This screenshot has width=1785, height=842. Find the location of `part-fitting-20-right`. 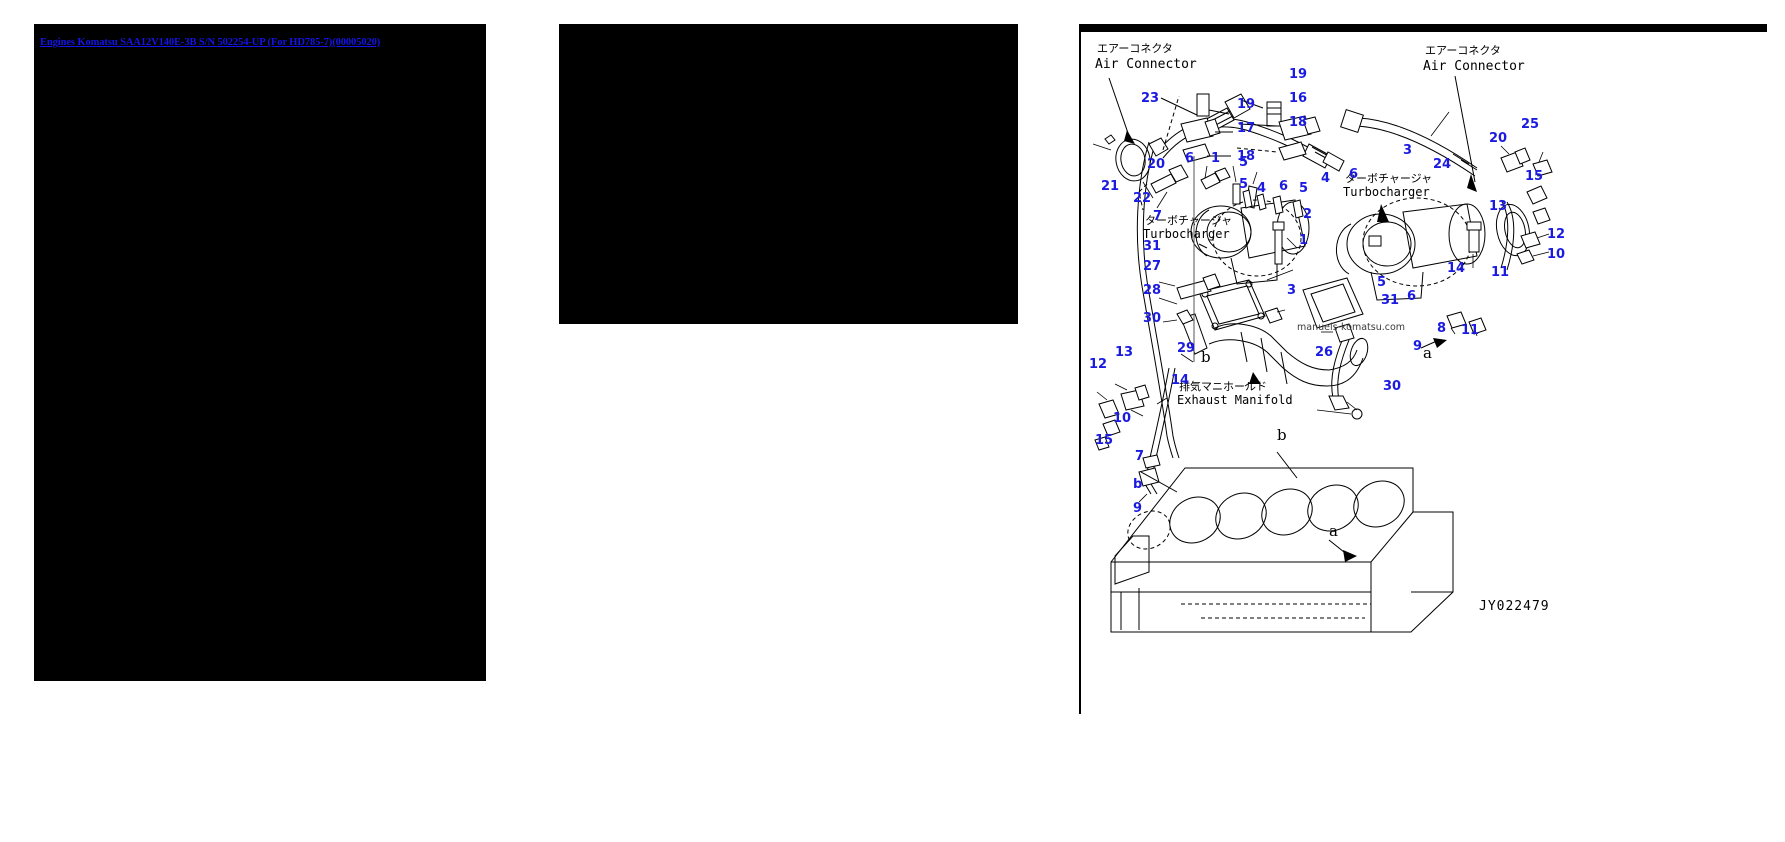

part-fitting-20-right is located at coordinates (1515, 160).